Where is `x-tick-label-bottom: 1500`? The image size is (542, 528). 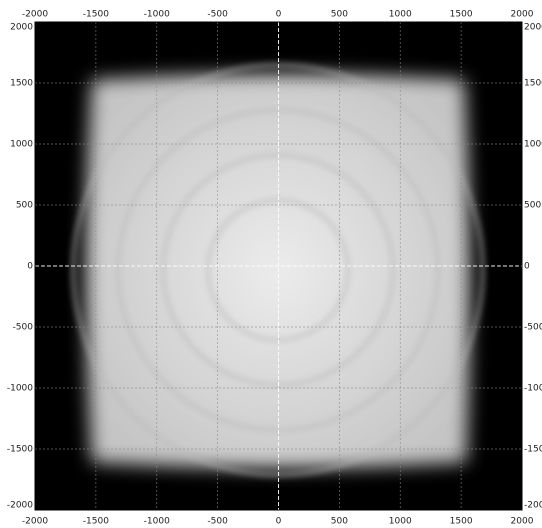
x-tick-label-bottom: 1500 is located at coordinates (461, 522).